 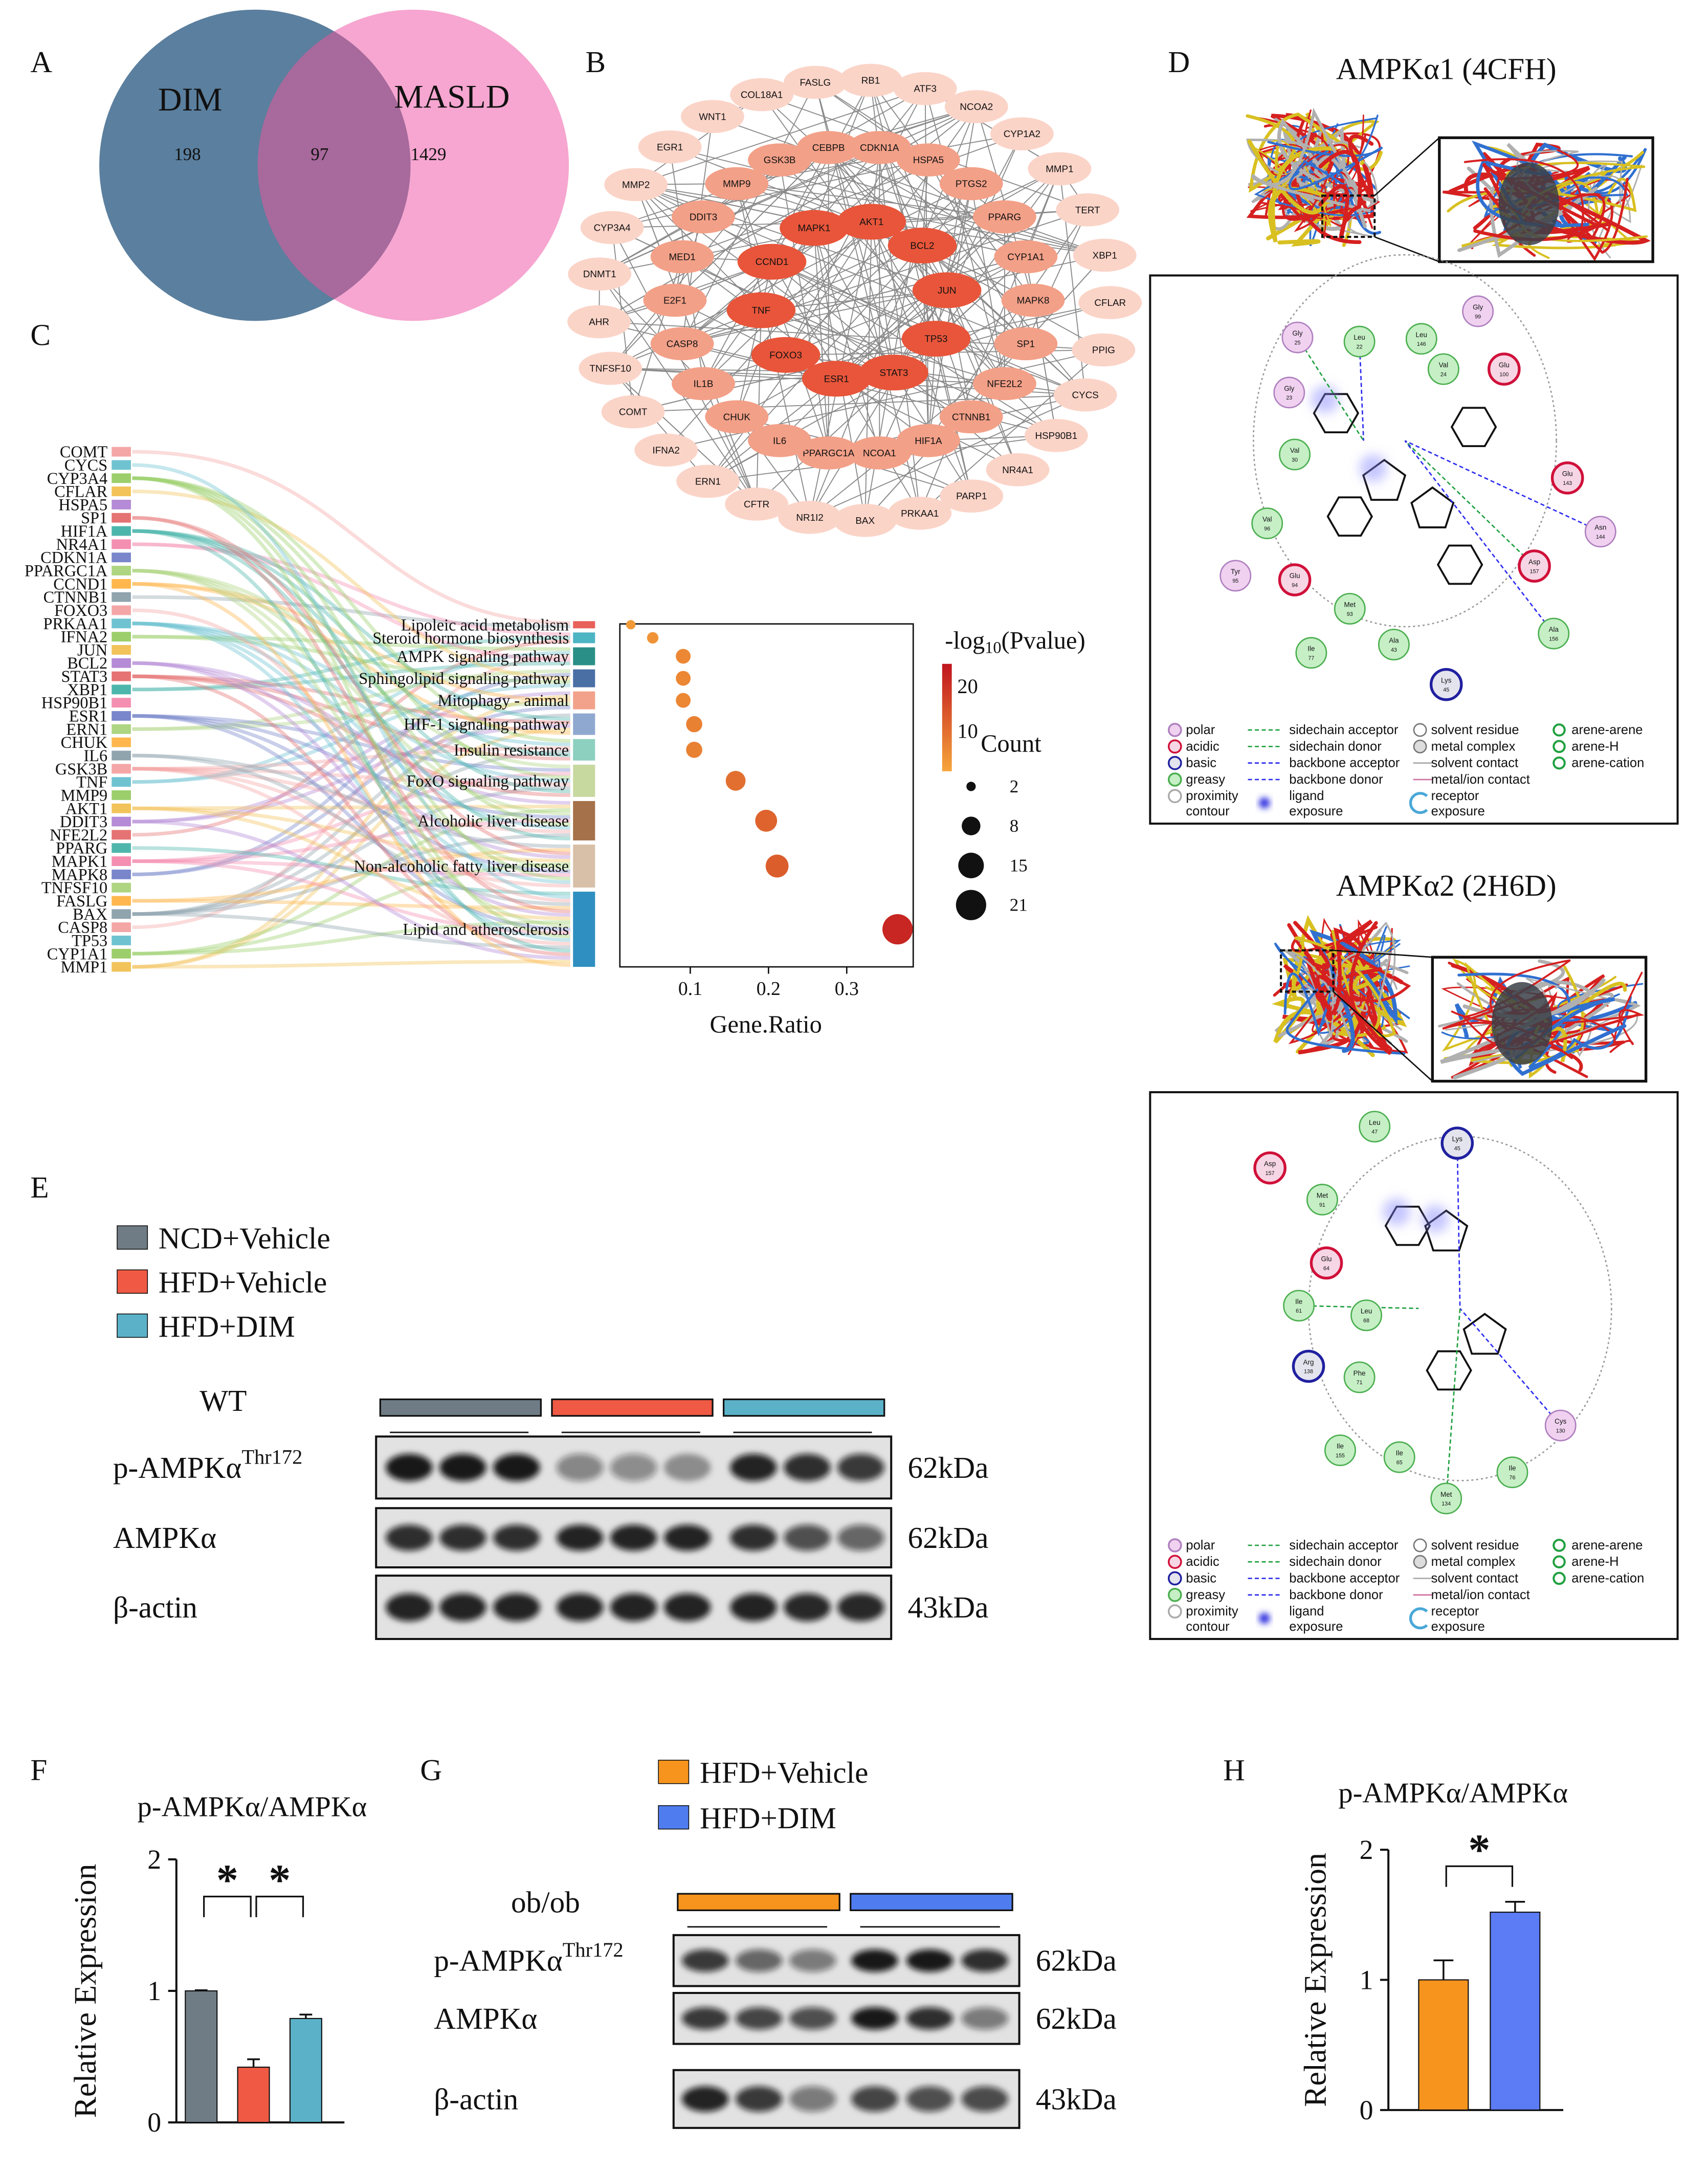 I want to click on model-label: WT, so click(x=223, y=1401).